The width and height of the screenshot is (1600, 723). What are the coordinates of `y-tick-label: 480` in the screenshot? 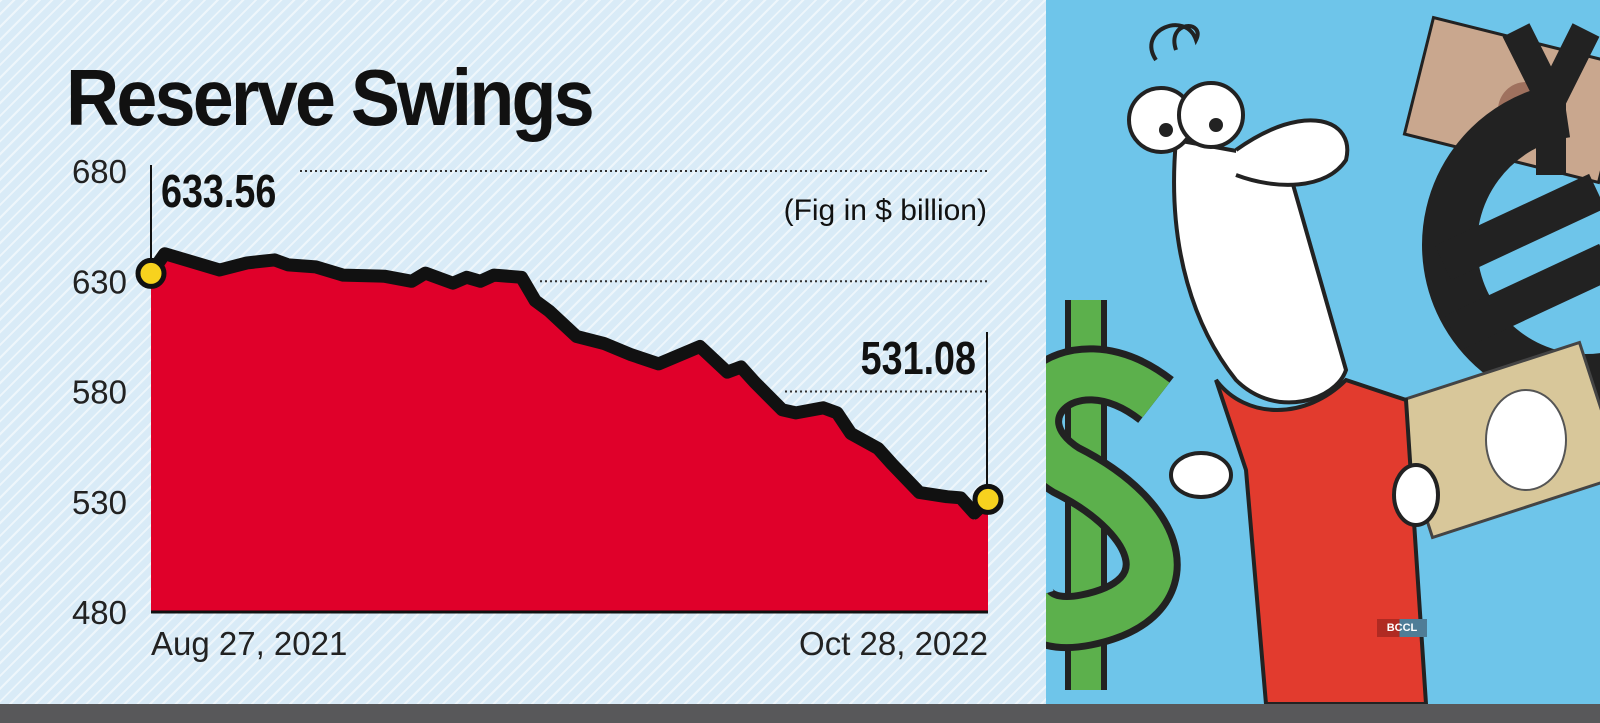 It's located at (99, 612).